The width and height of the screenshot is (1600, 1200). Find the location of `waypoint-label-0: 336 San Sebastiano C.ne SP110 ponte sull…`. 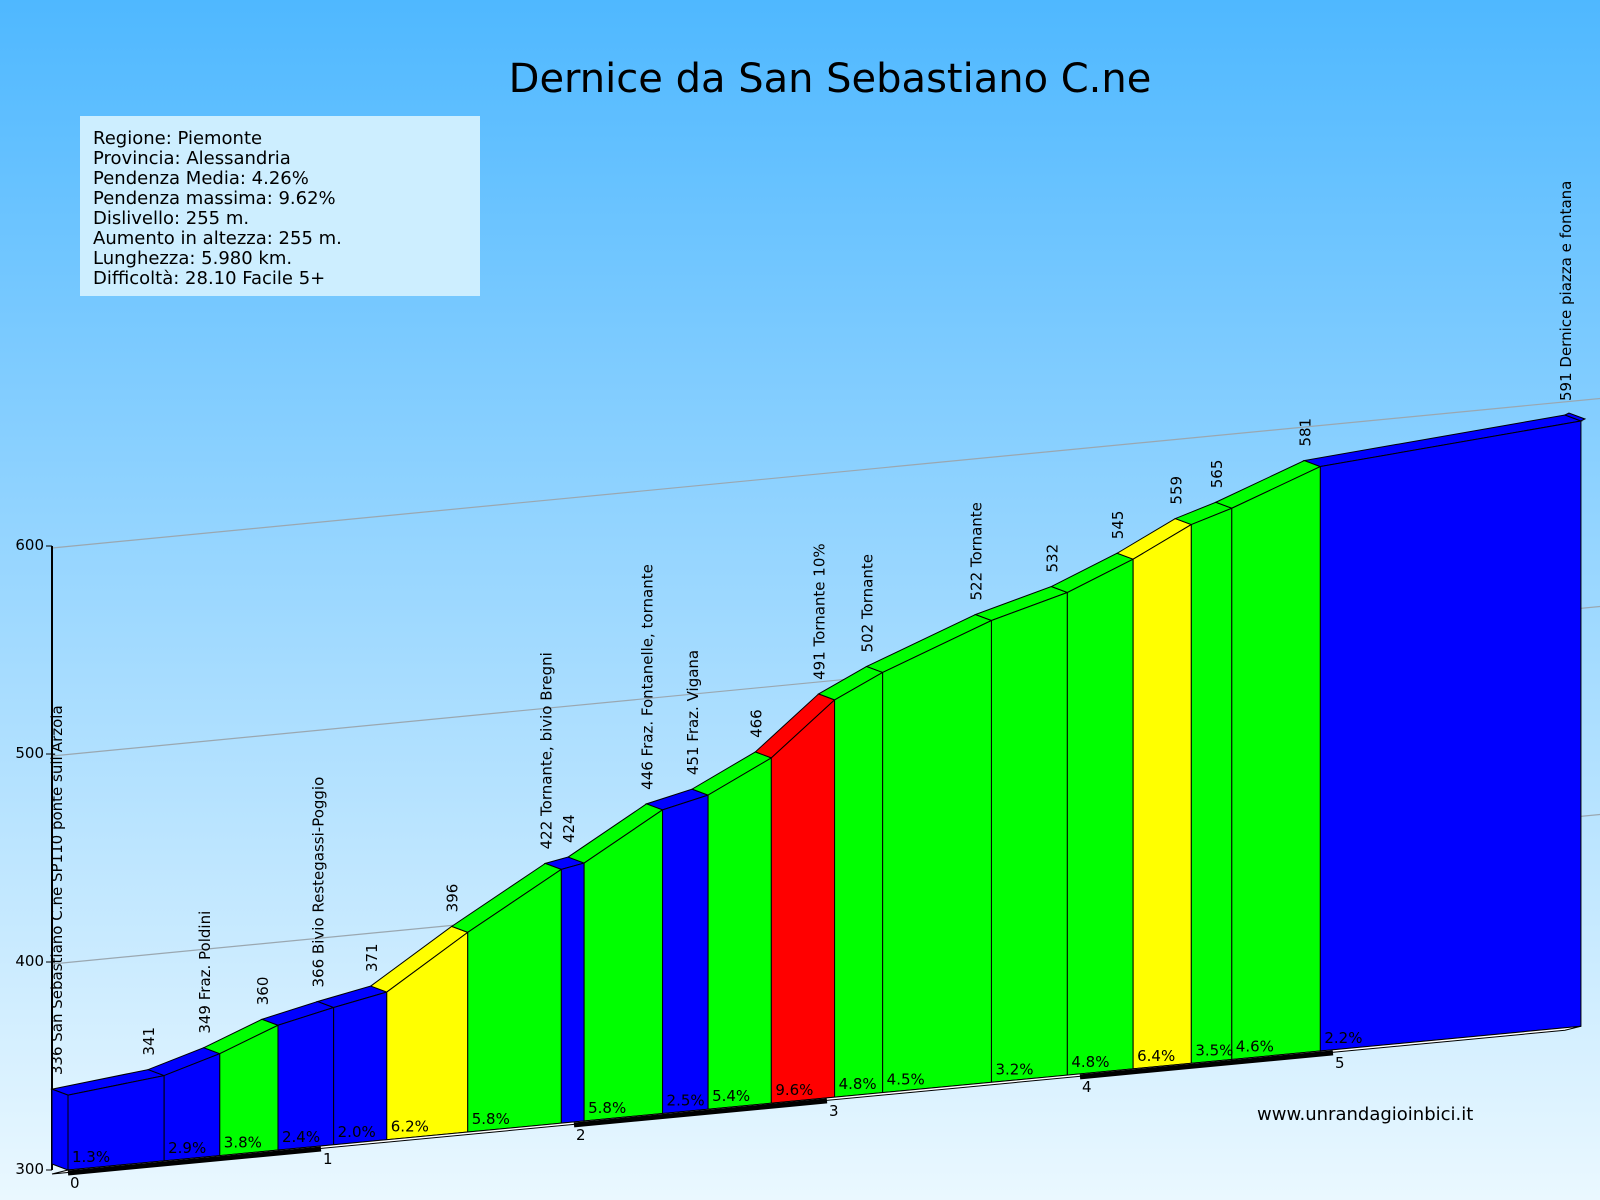

waypoint-label-0: 336 San Sebastiano C.ne SP110 ponte sull… is located at coordinates (57, 890).